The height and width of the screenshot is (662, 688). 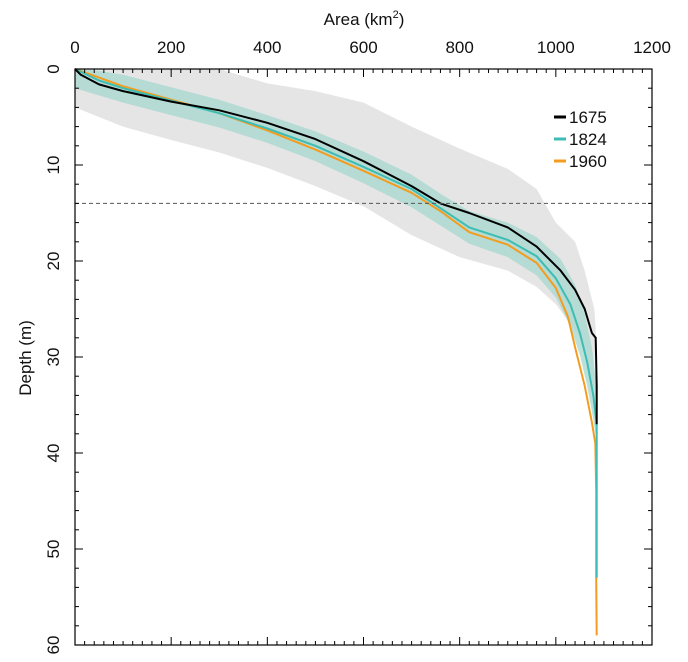 I want to click on x-tick-label: 800, so click(x=459, y=47).